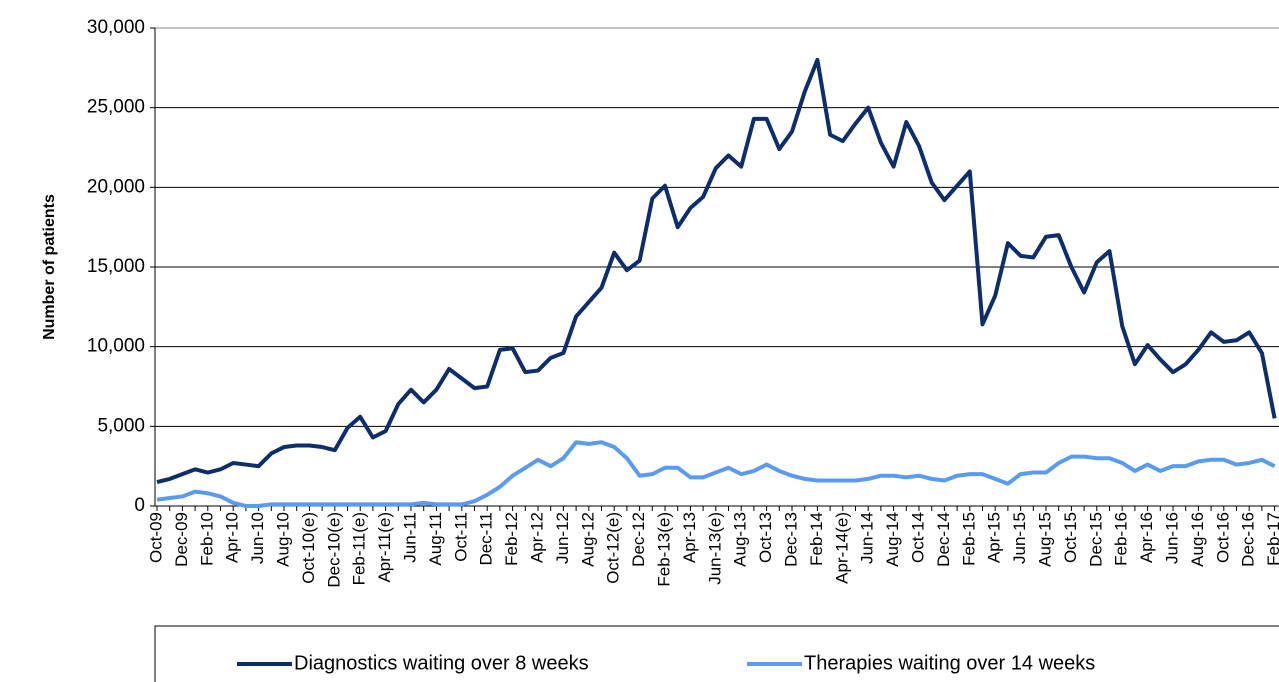 This screenshot has width=1279, height=682. Describe the element at coordinates (1248, 539) in the screenshot. I see `x-tick-label: Dec-16` at that location.